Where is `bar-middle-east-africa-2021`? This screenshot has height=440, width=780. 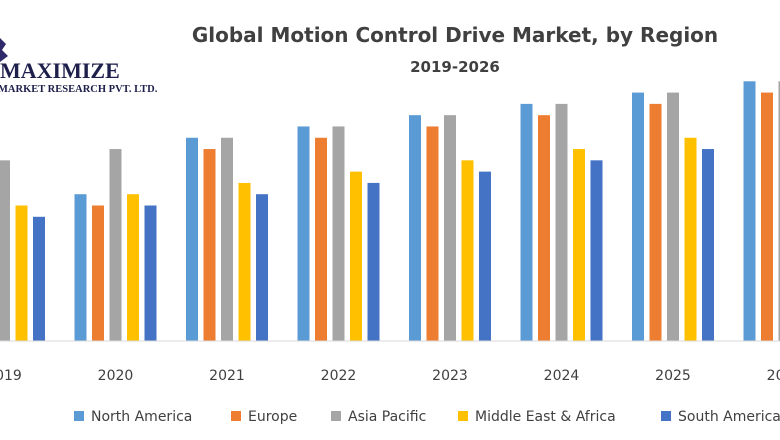
bar-middle-east-africa-2021 is located at coordinates (244, 261).